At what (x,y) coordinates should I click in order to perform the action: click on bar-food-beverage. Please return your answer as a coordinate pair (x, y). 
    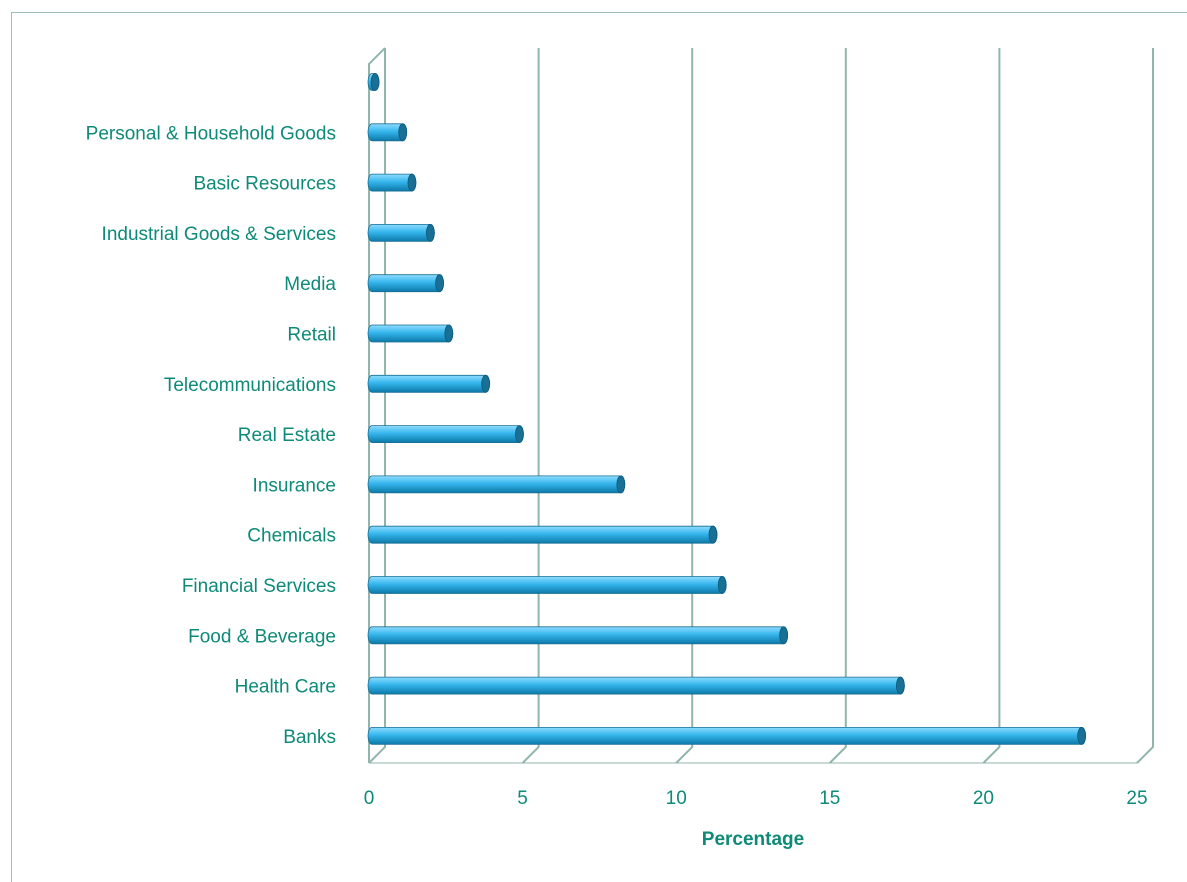
    Looking at the image, I should click on (578, 635).